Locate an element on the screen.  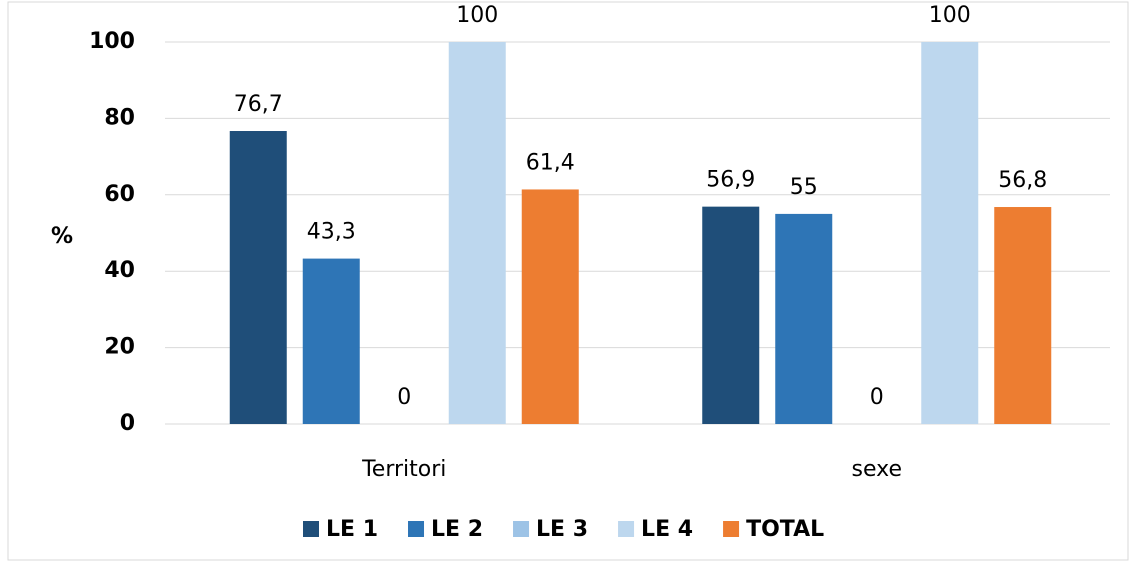
x-tick-label: sexe is located at coordinates (877, 469).